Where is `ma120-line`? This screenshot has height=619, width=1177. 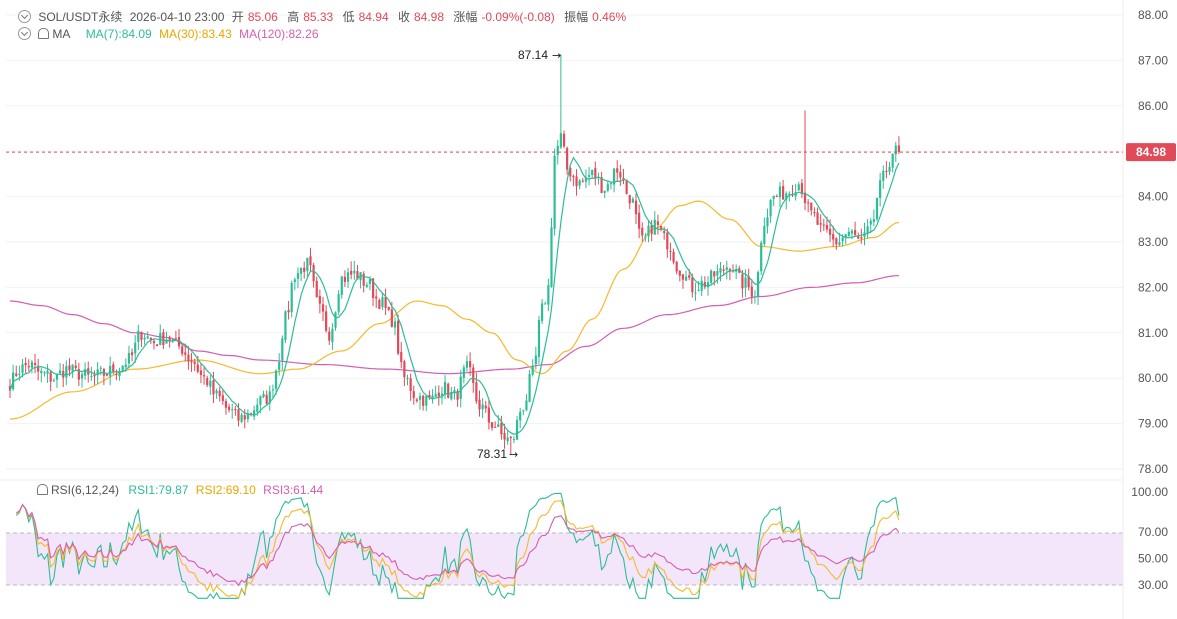
ma120-line is located at coordinates (454, 325).